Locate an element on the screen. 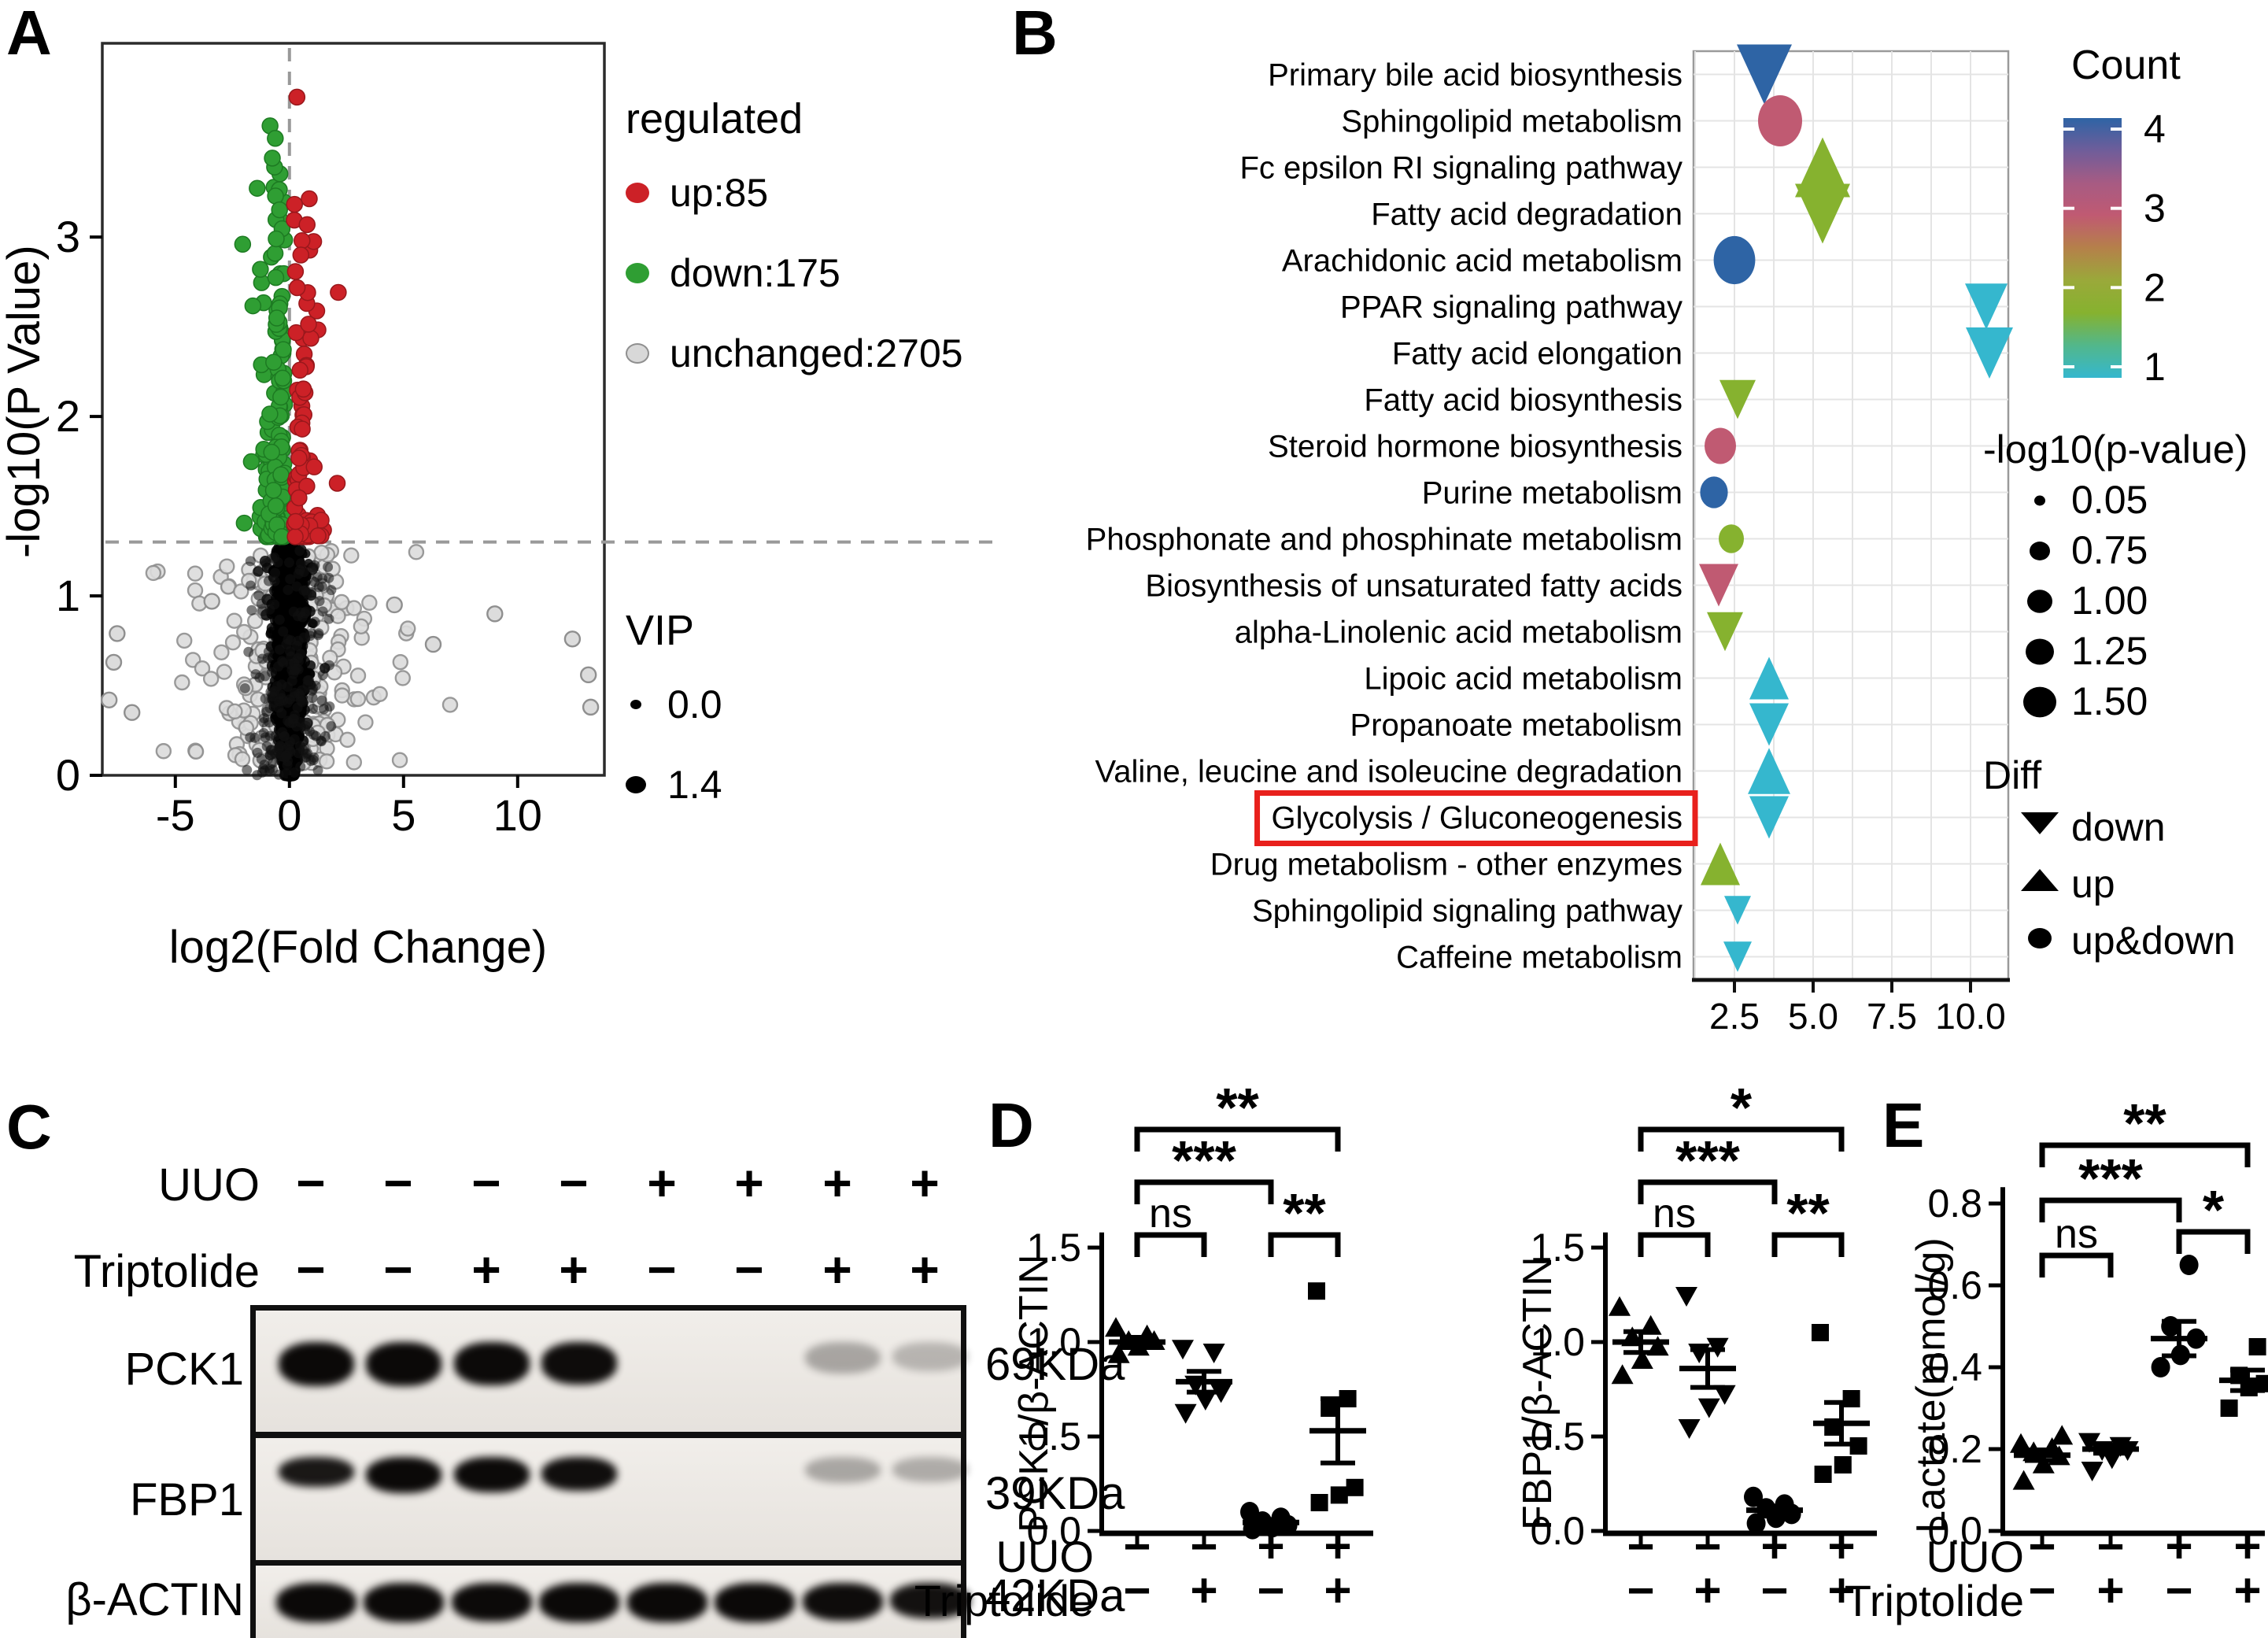  panel-b-label: B is located at coordinates (1035, 34).